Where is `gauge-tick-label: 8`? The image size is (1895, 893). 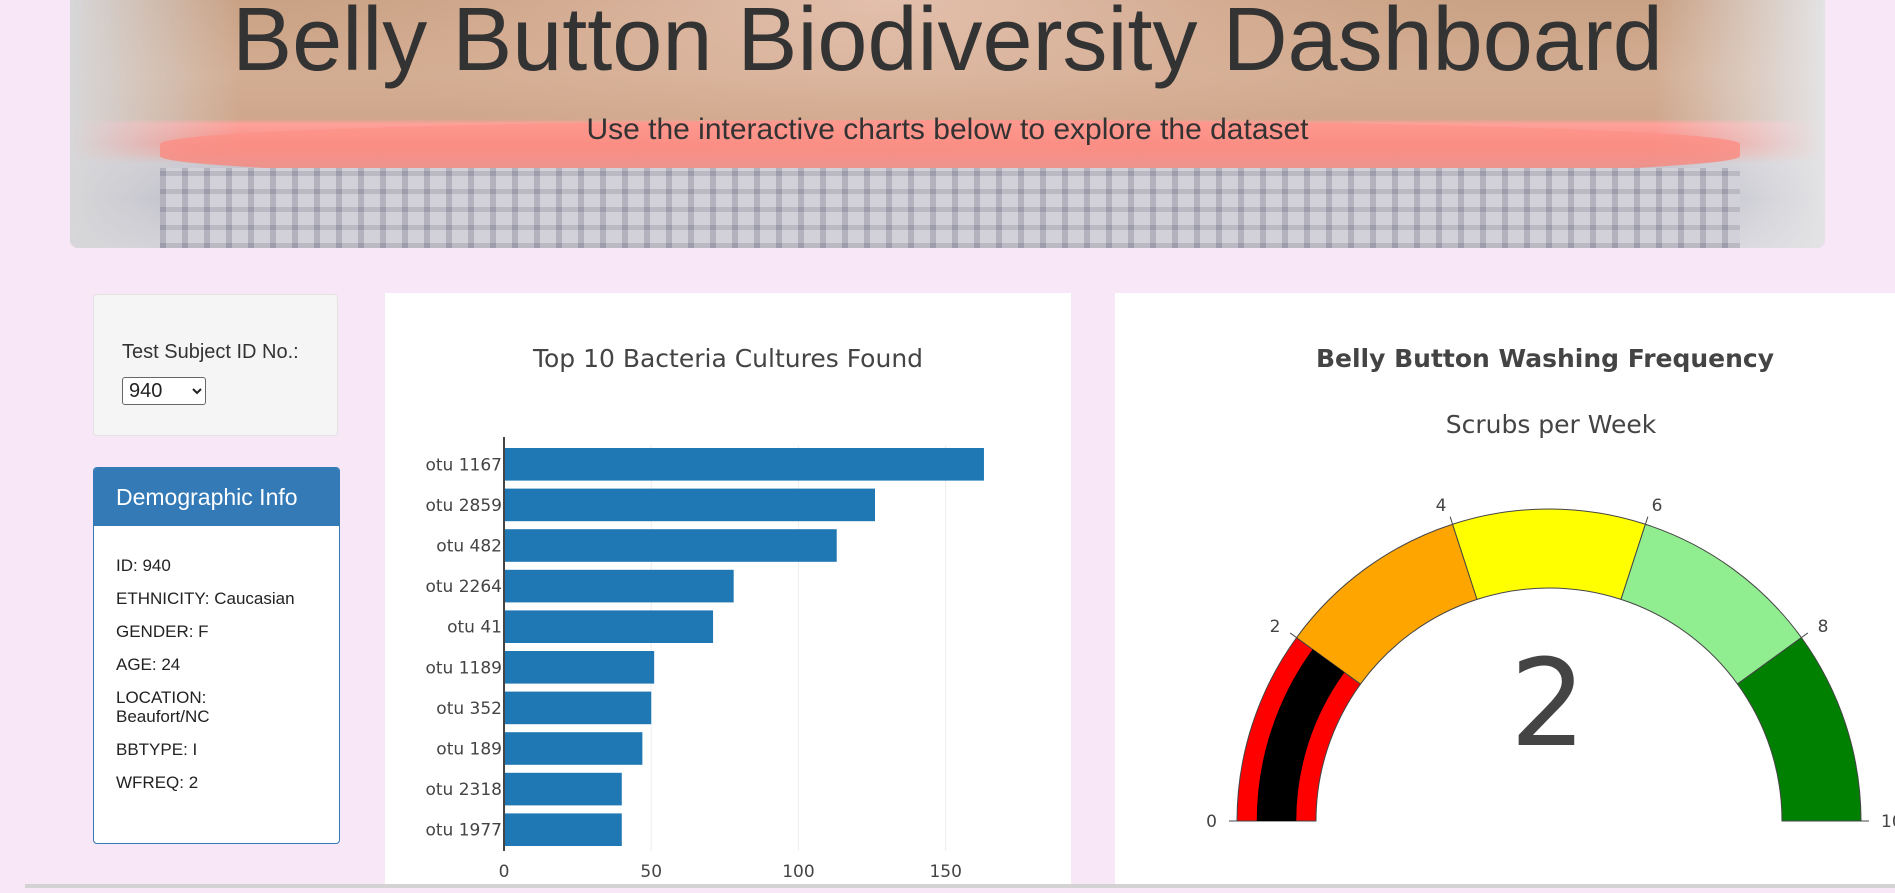 gauge-tick-label: 8 is located at coordinates (1823, 627).